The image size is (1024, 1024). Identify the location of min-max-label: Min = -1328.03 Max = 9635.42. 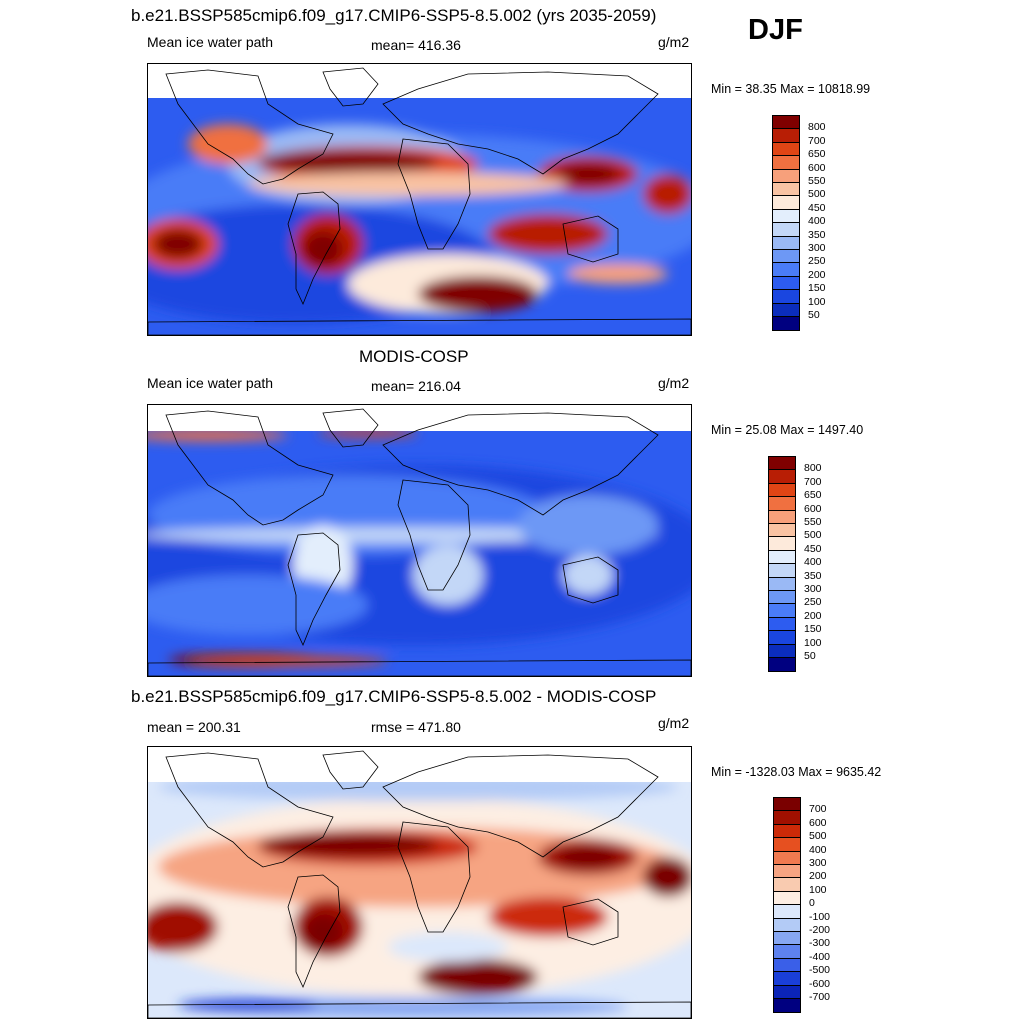
(796, 772).